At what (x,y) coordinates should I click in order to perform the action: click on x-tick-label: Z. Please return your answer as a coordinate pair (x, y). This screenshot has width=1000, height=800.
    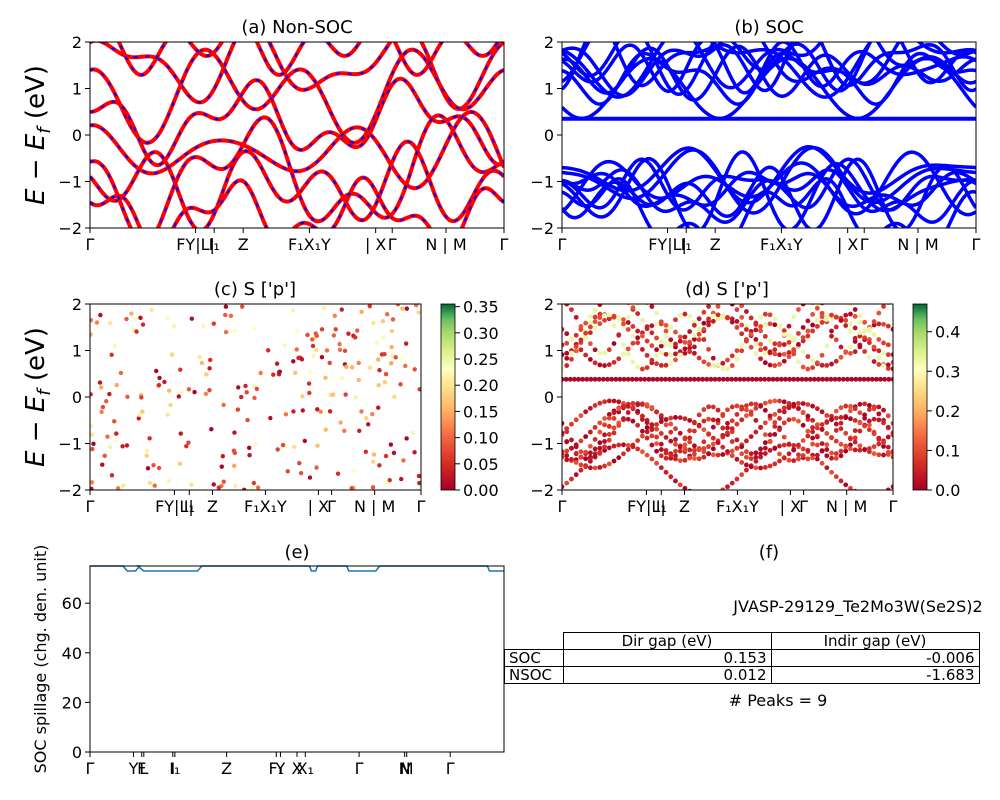
    Looking at the image, I should click on (684, 506).